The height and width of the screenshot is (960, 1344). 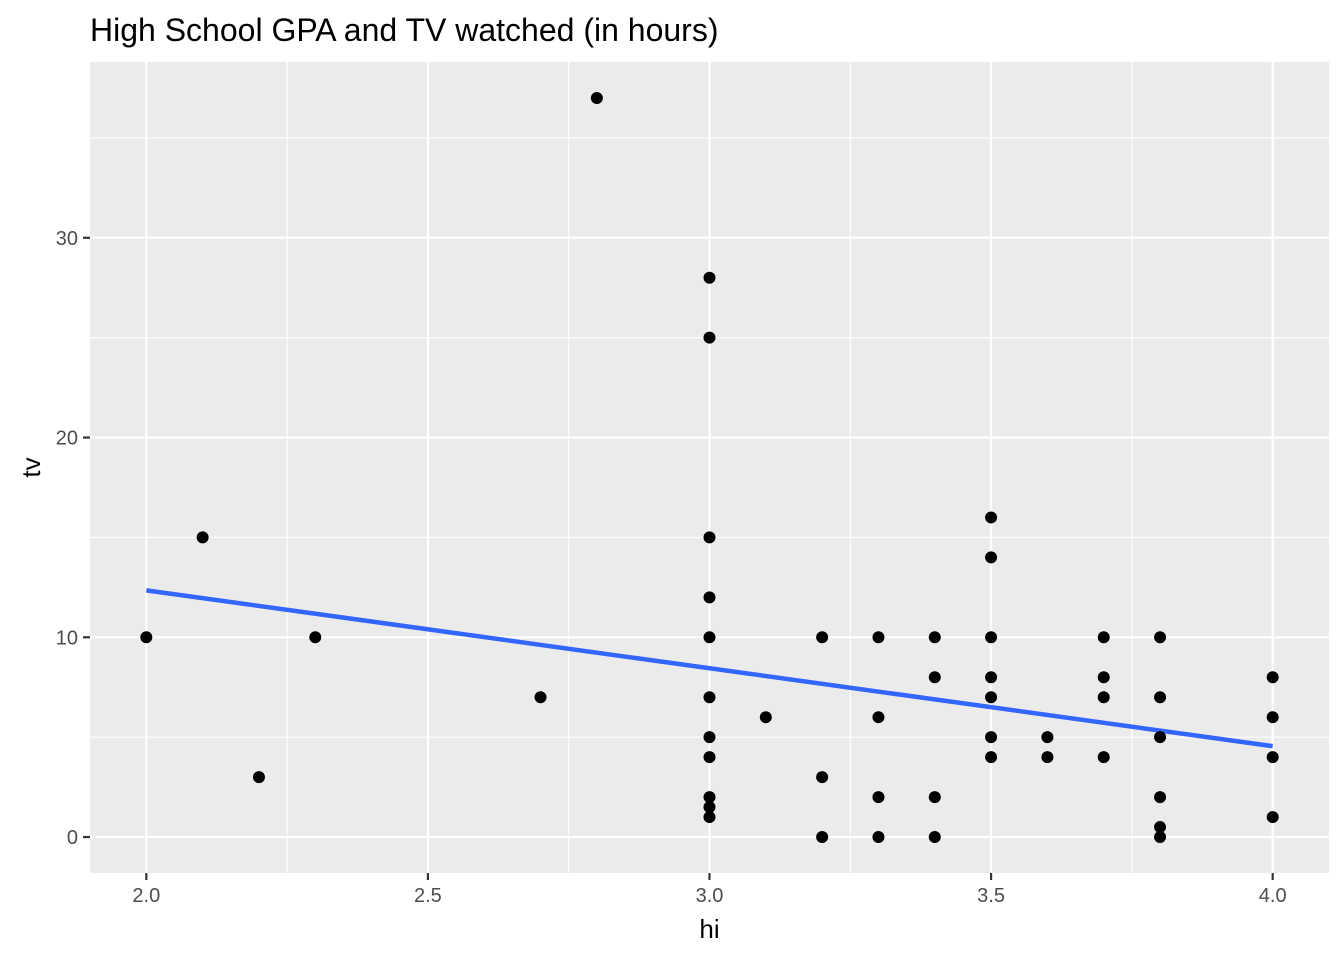 What do you see at coordinates (709, 929) in the screenshot?
I see `x-axis-title: hi` at bounding box center [709, 929].